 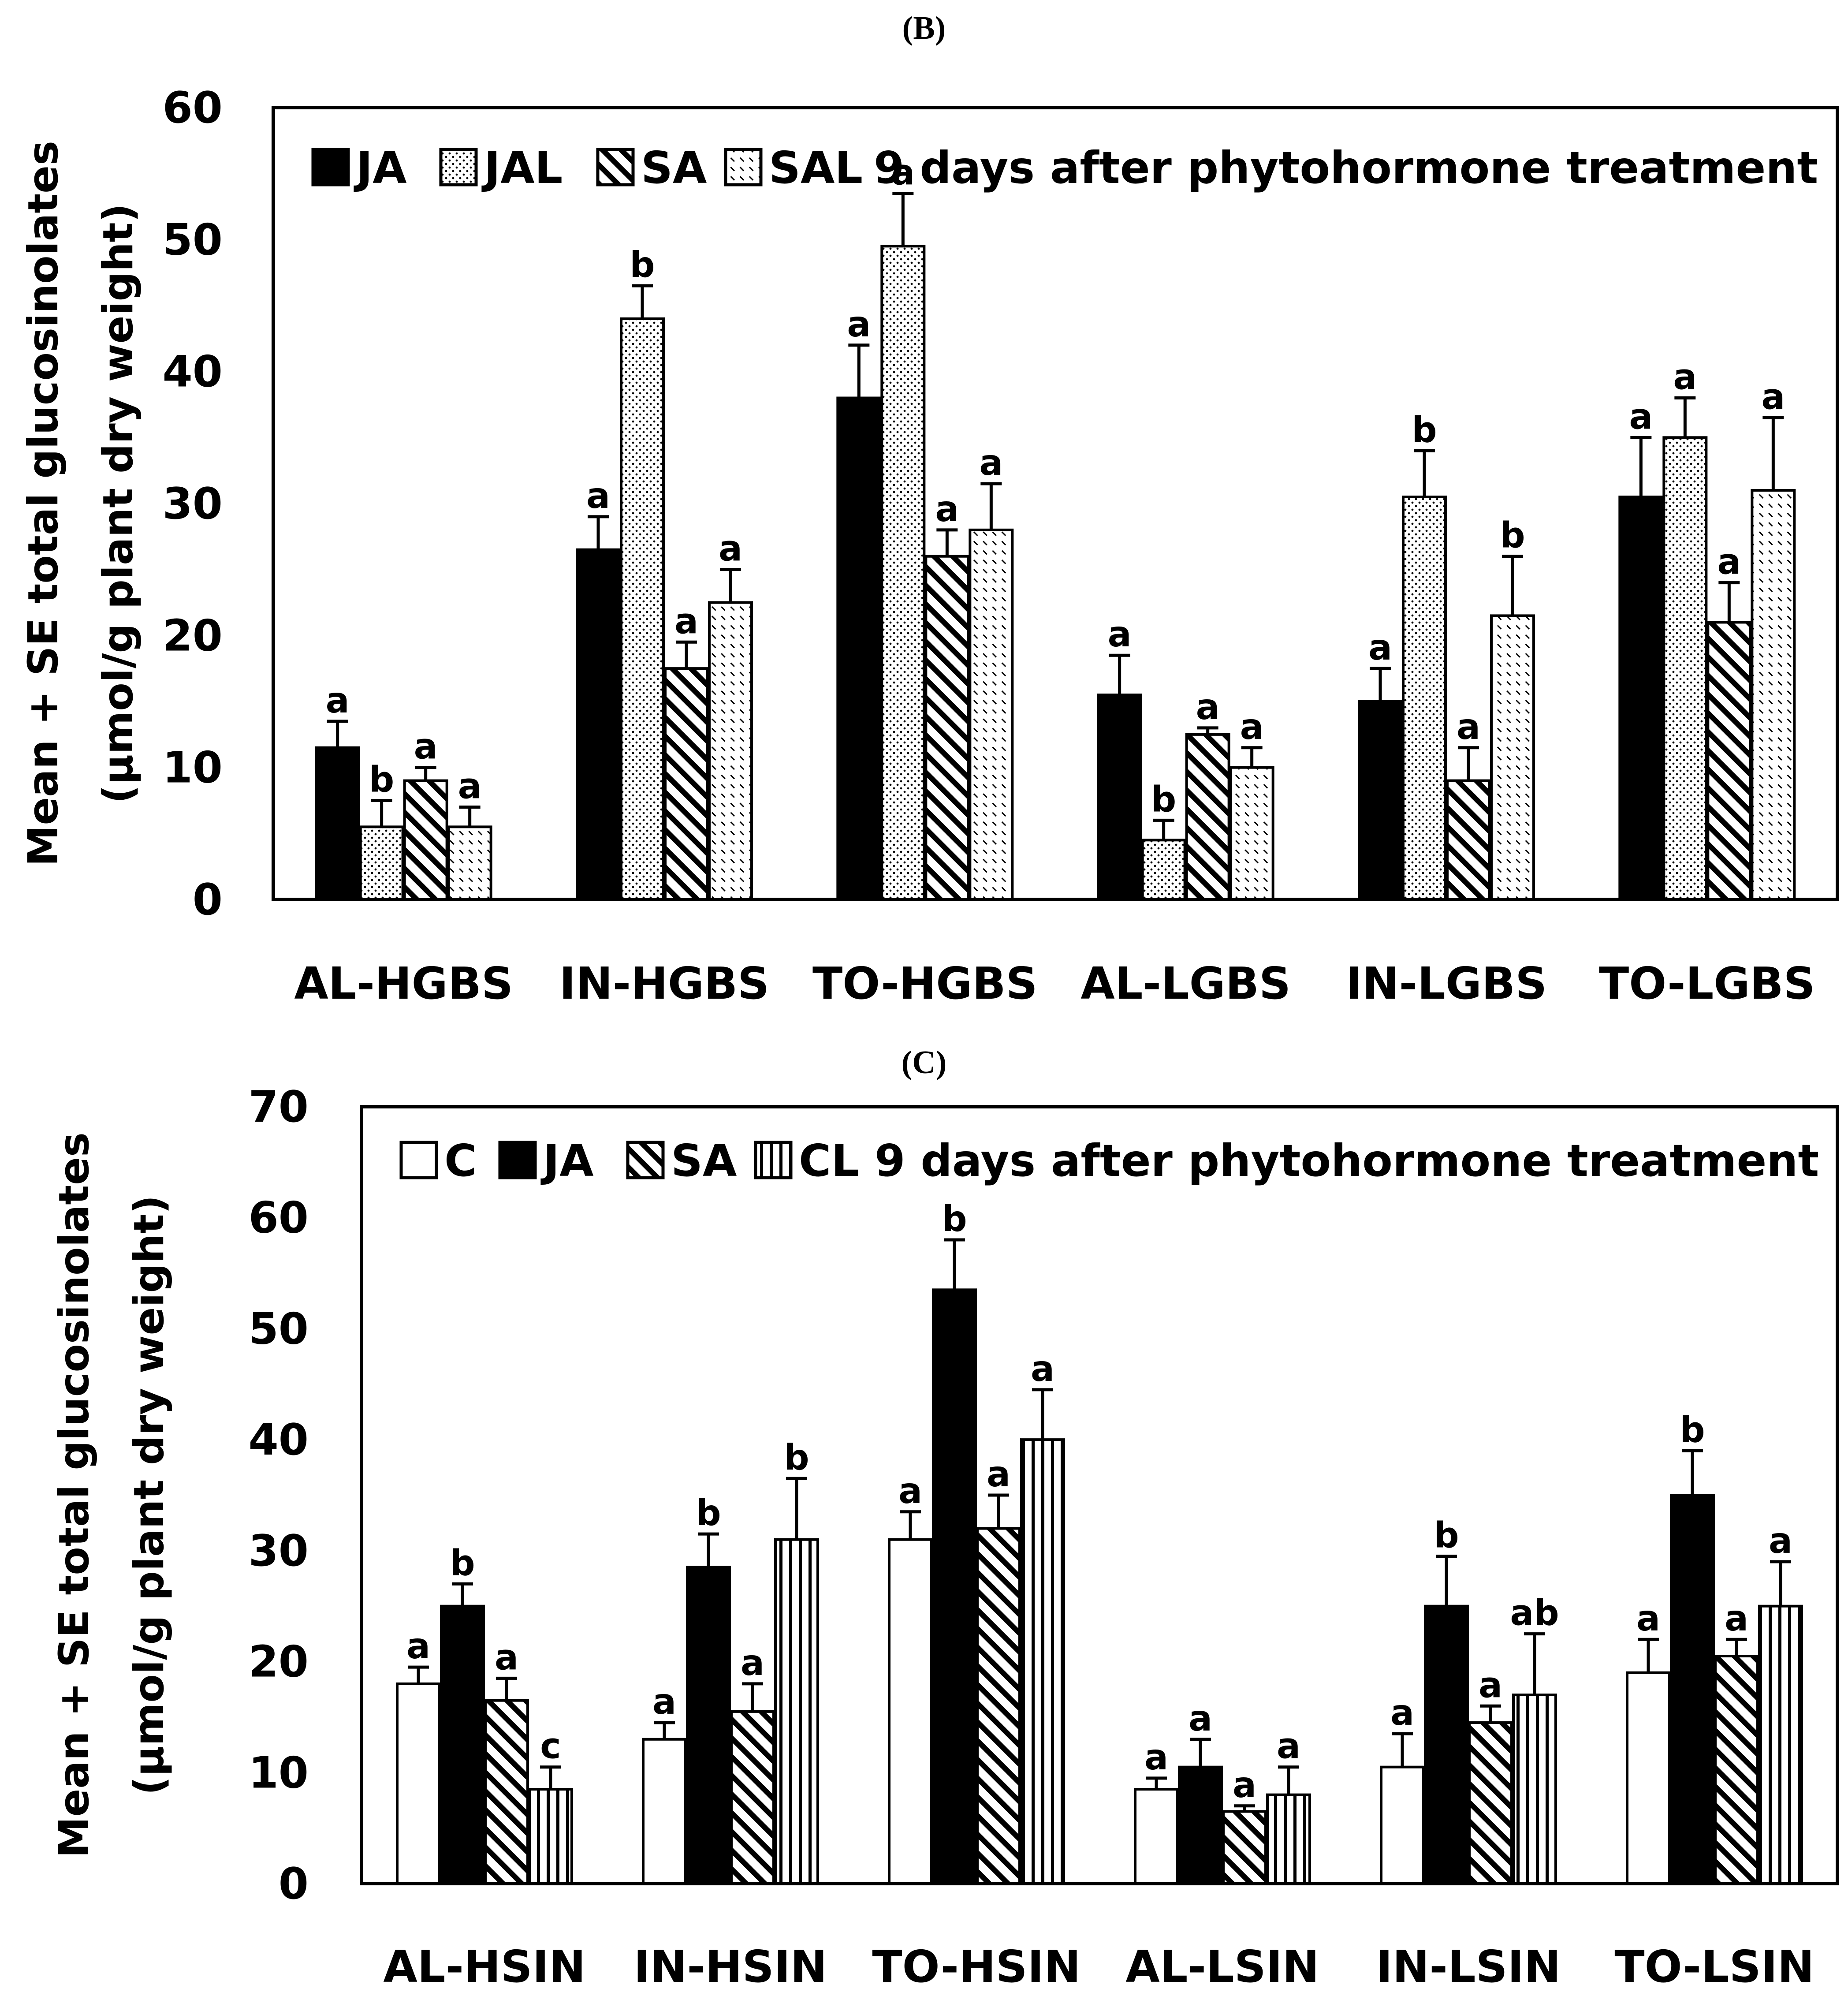 I want to click on legend-label-sal: SAL, so click(x=816, y=168).